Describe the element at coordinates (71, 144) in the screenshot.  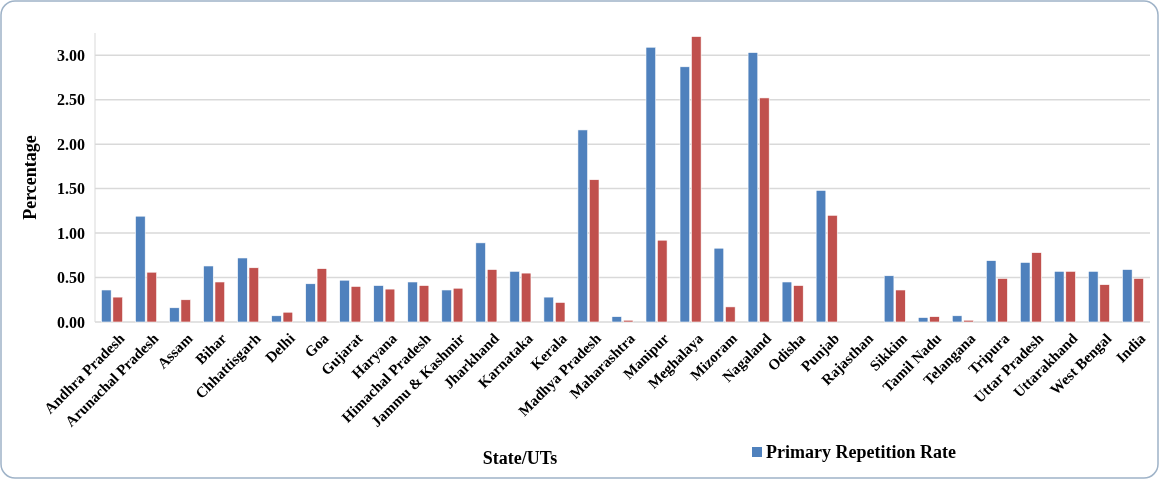
I see `y-tick-label: 2.00` at that location.